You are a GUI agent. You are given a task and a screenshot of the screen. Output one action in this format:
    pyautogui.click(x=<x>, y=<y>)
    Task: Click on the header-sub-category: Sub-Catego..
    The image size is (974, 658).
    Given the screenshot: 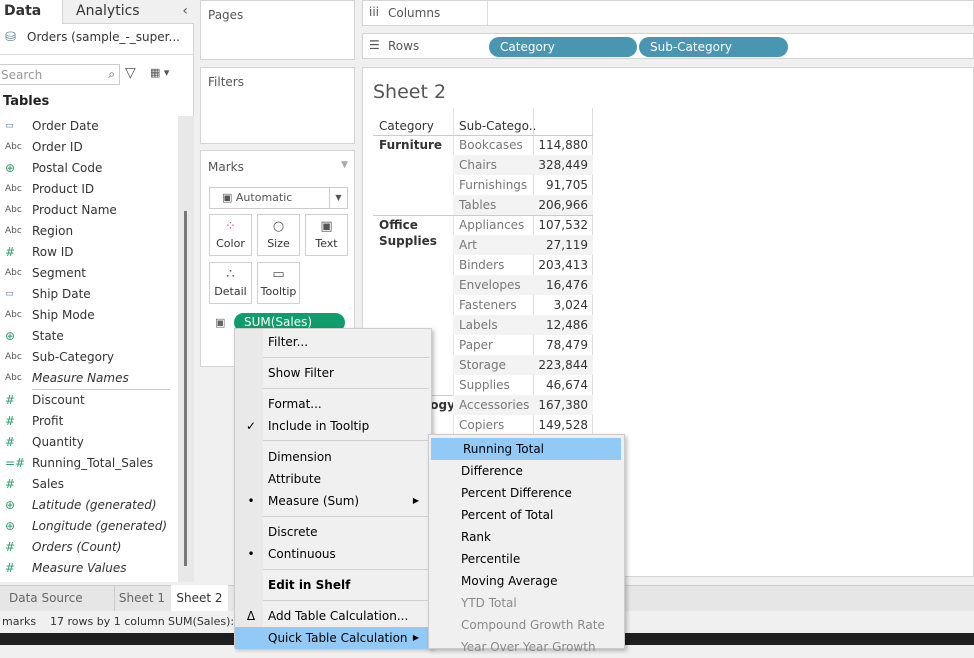 What is the action you would take?
    pyautogui.click(x=498, y=126)
    